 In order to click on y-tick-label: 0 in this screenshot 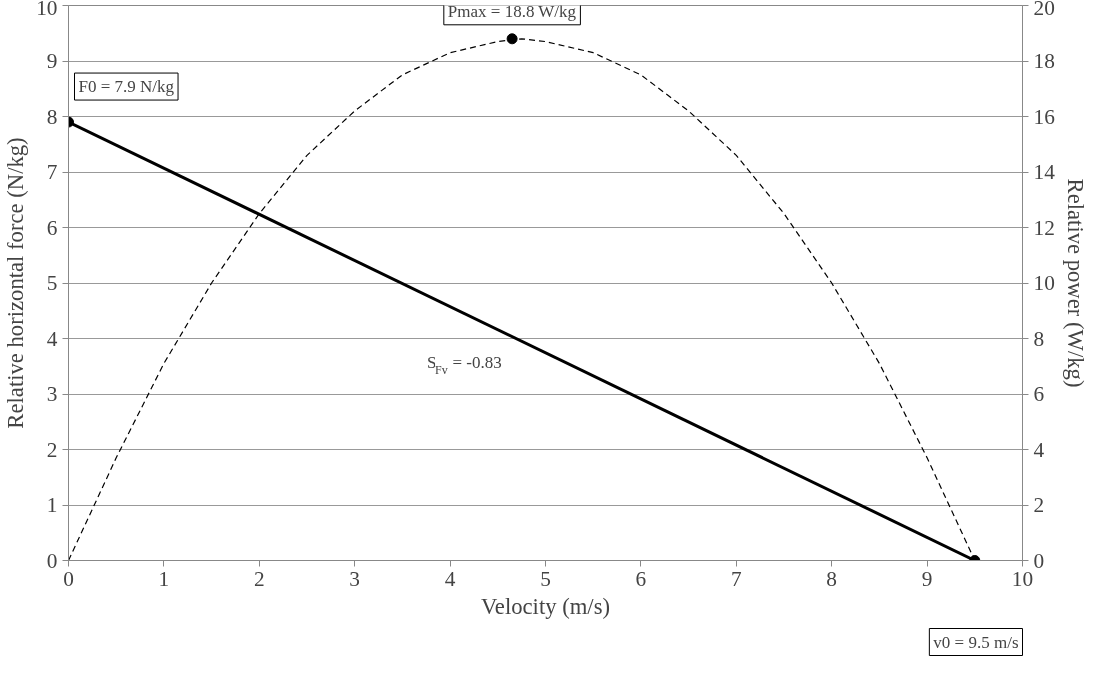, I will do `click(52, 560)`.